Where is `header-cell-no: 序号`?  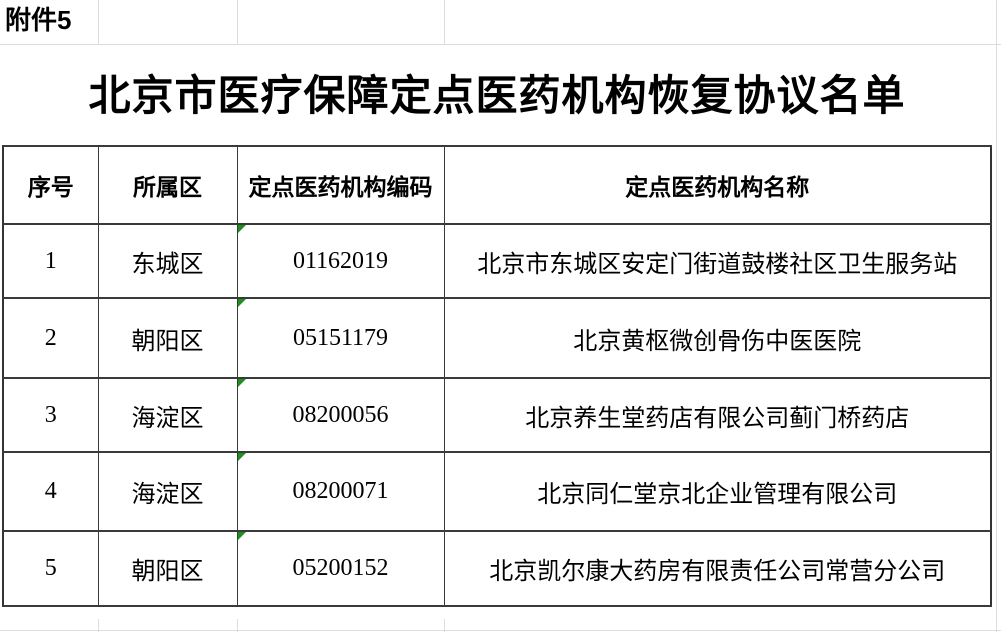 header-cell-no: 序号 is located at coordinates (50, 185).